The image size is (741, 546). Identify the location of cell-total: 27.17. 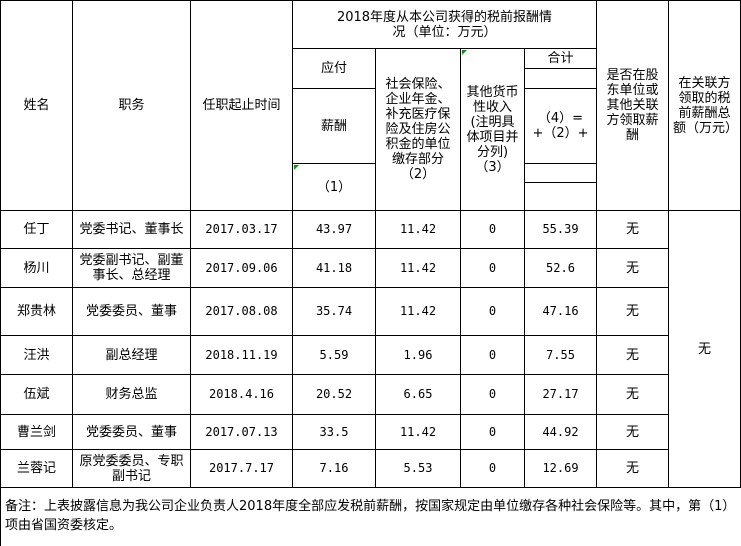
(561, 395).